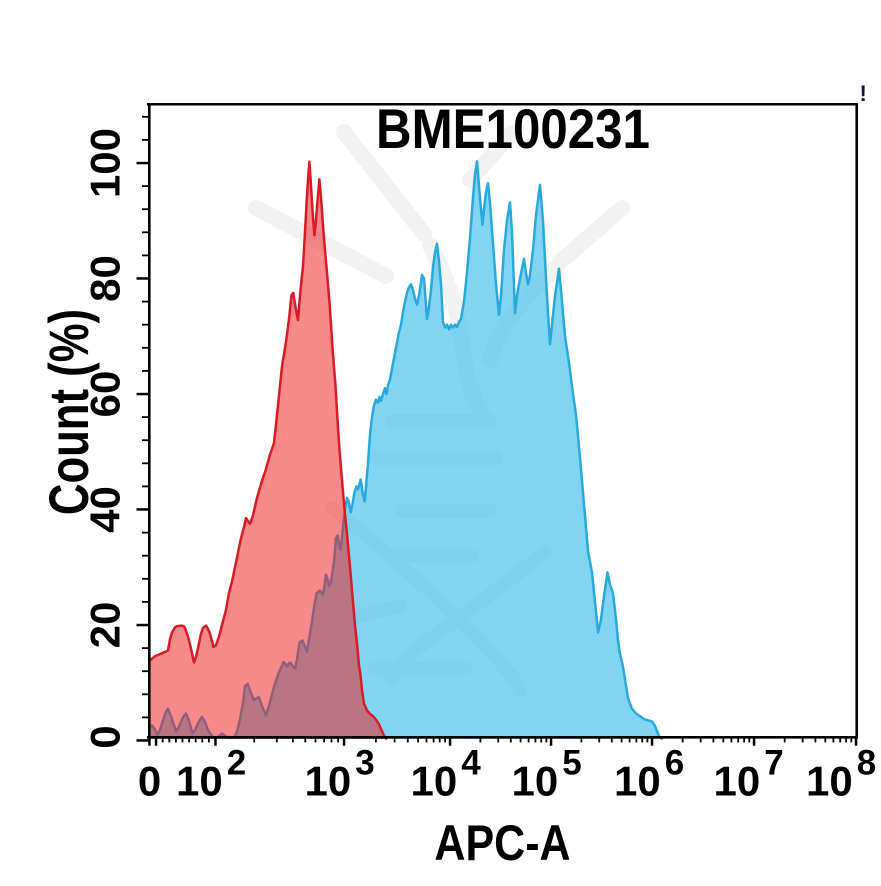 The height and width of the screenshot is (886, 881). I want to click on svg-text: 20, so click(105, 625).